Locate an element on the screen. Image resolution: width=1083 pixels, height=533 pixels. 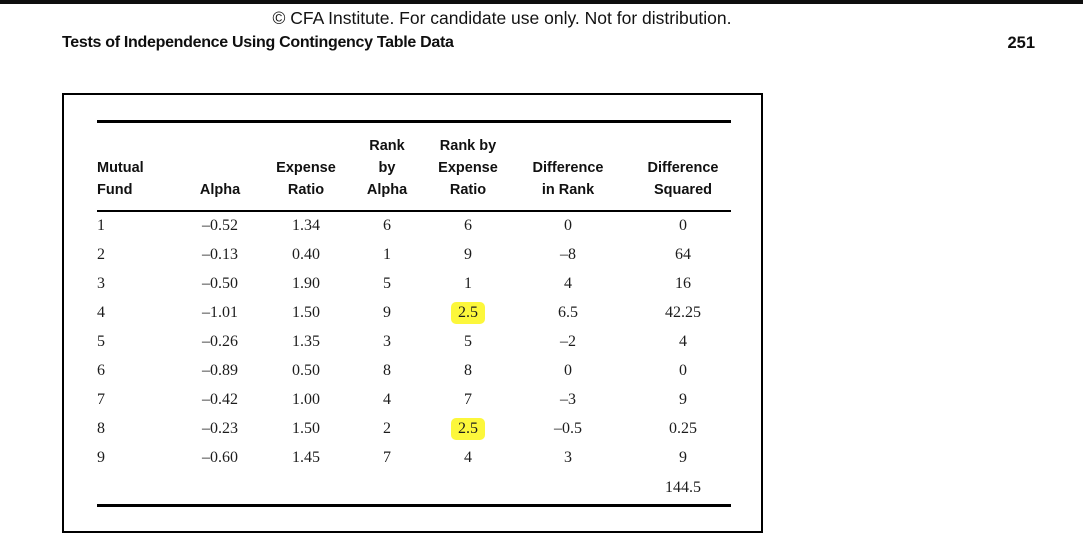
table-cell: –0.42 is located at coordinates (220, 399).